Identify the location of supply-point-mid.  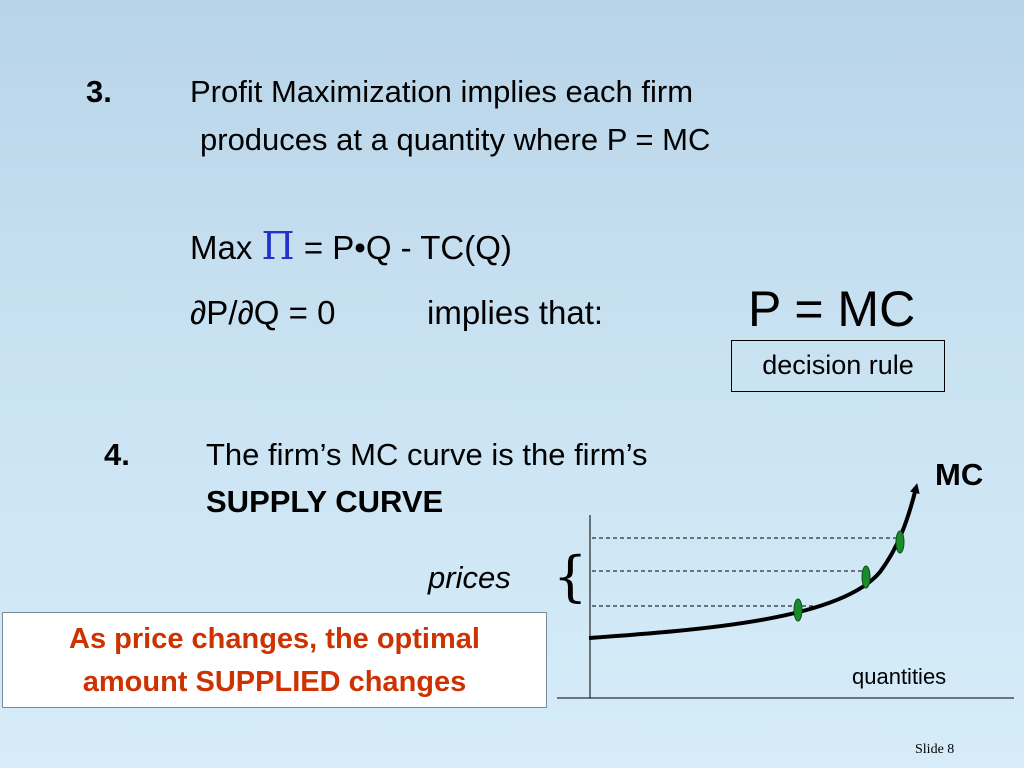
(866, 577).